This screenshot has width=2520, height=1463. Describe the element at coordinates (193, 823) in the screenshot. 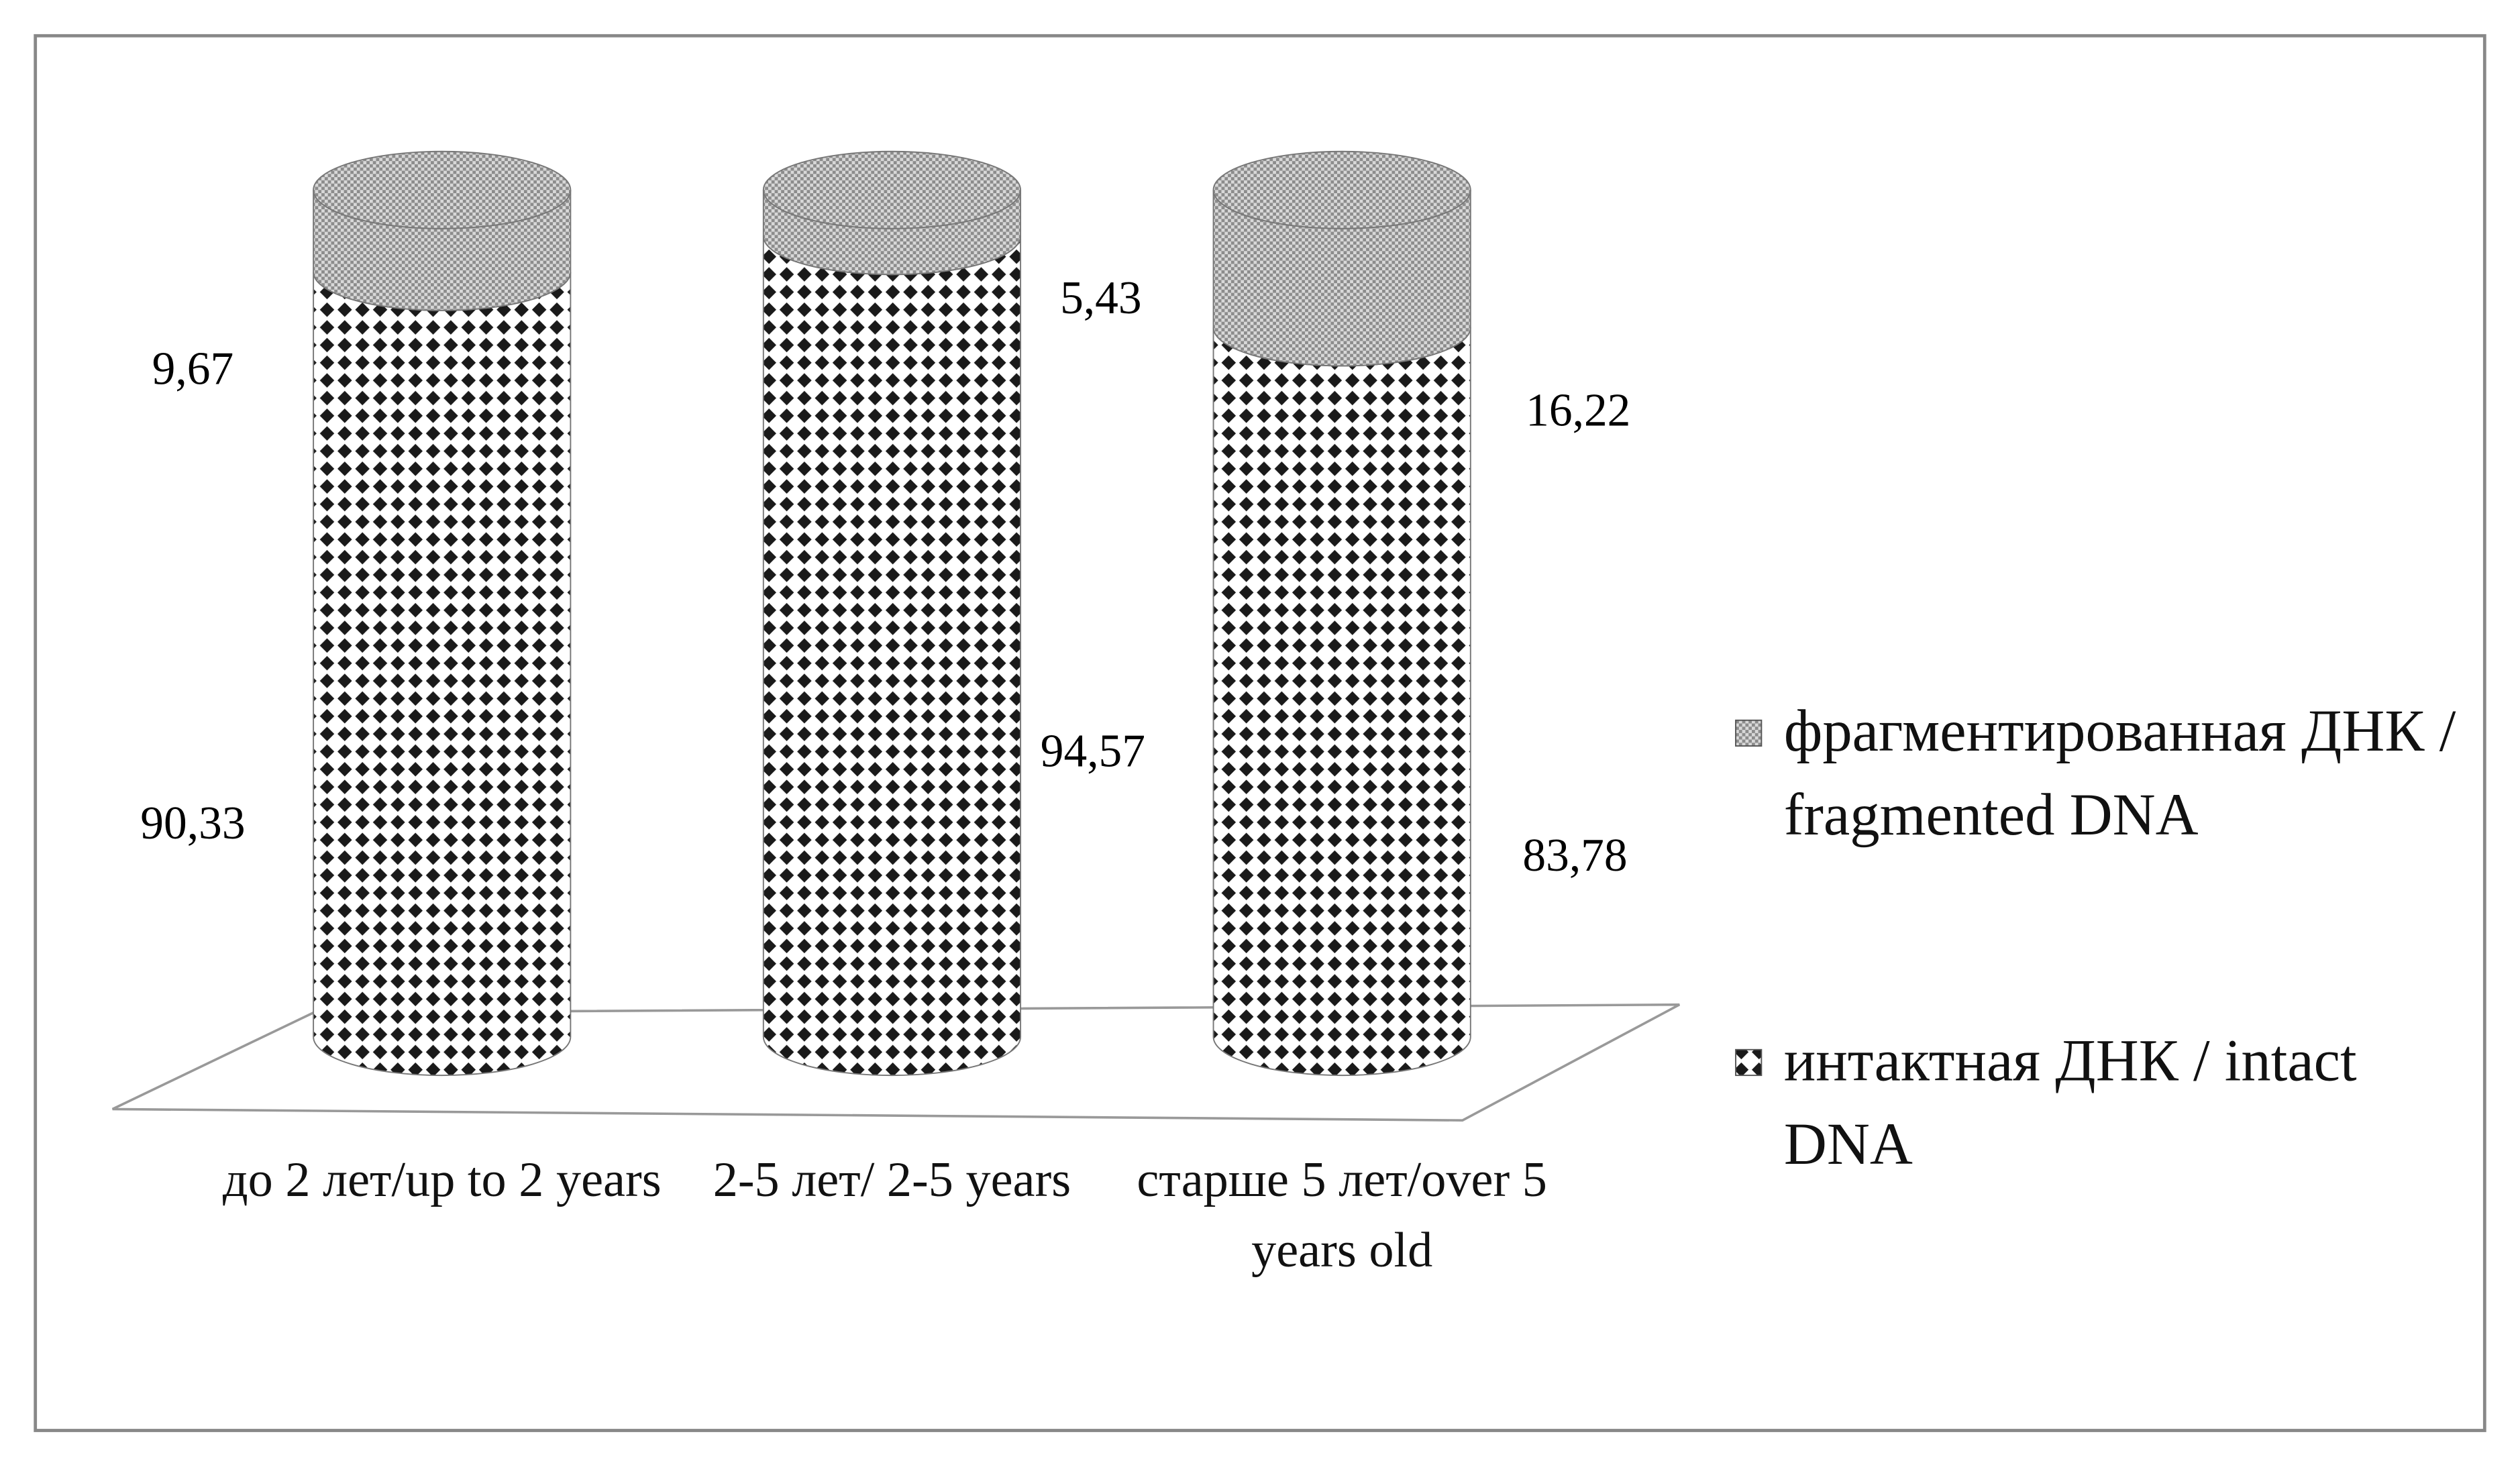

I see `value-label: 90,33` at that location.